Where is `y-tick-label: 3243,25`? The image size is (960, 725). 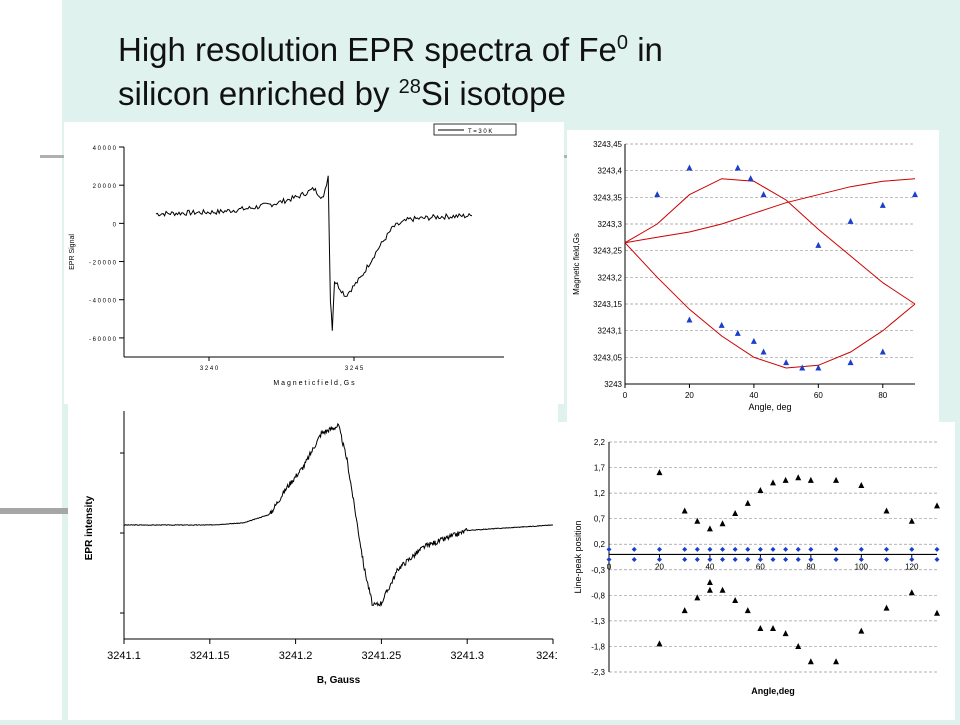 y-tick-label: 3243,25 is located at coordinates (607, 251).